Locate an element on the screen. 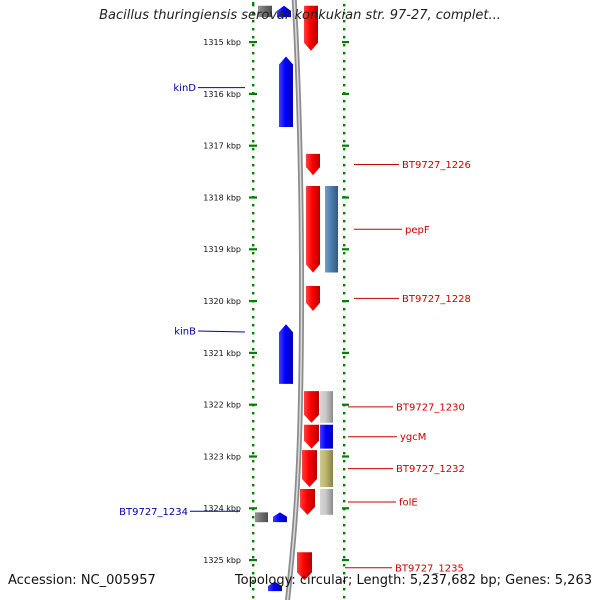  gene-label-BT9727_1234: BT9727_1234 is located at coordinates (153, 512).